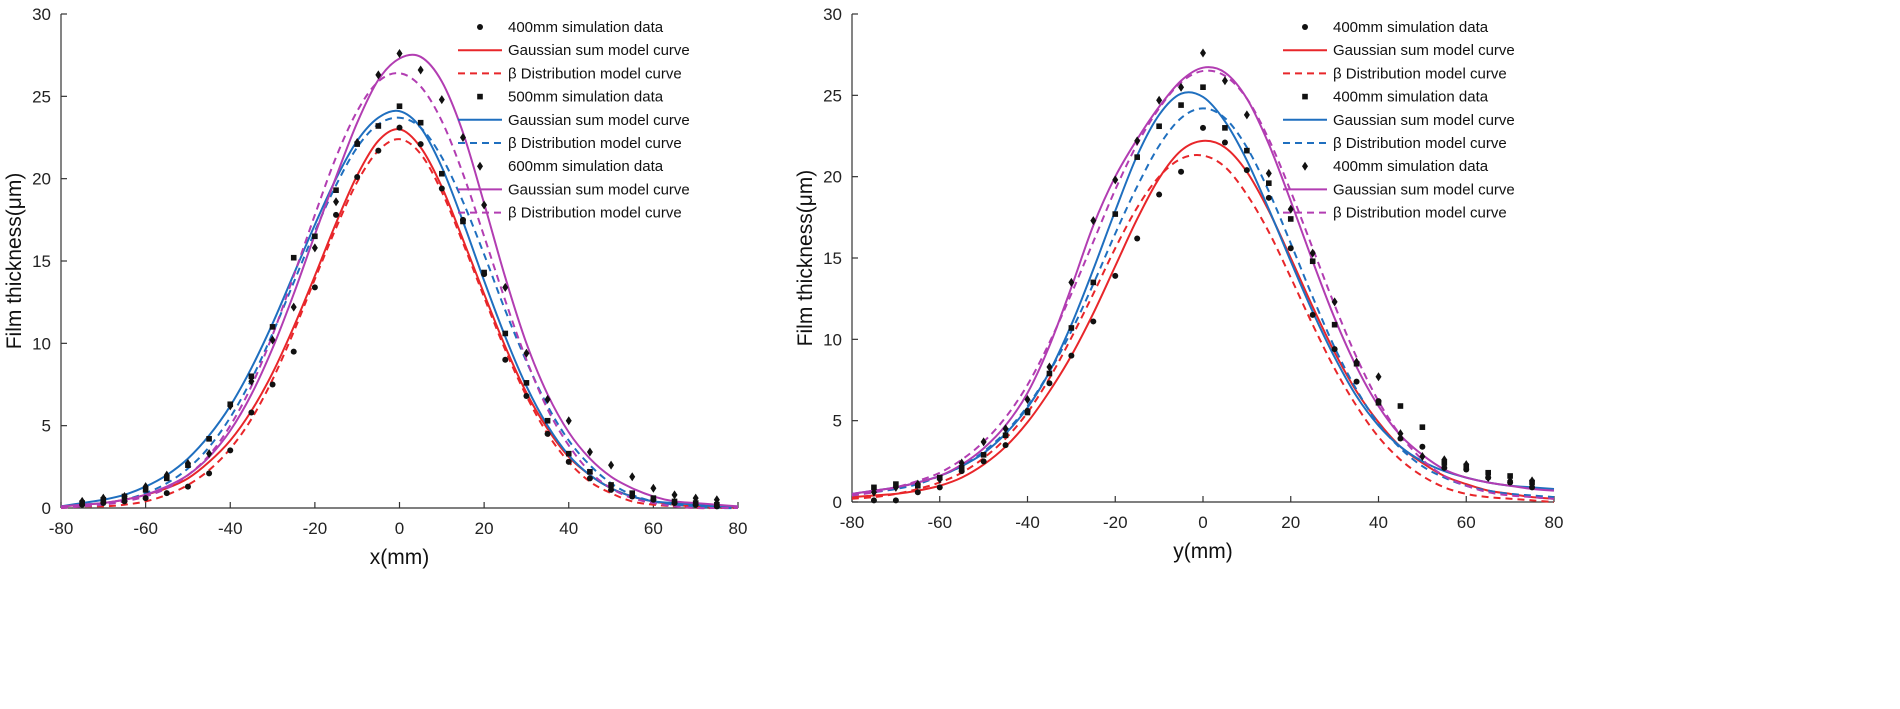  I want to click on x-tick-label: -60, so click(939, 522).